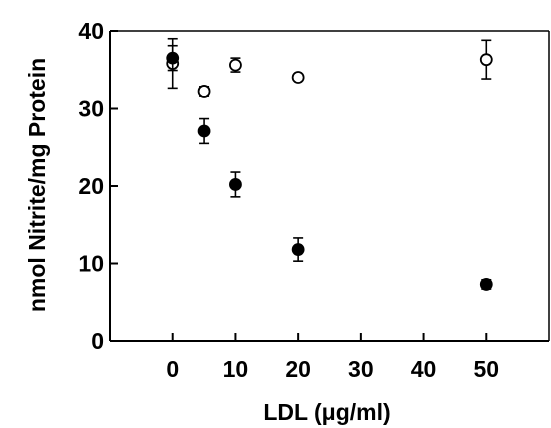 The image size is (551, 428). What do you see at coordinates (298, 369) in the screenshot?
I see `x-tick-label: 20` at bounding box center [298, 369].